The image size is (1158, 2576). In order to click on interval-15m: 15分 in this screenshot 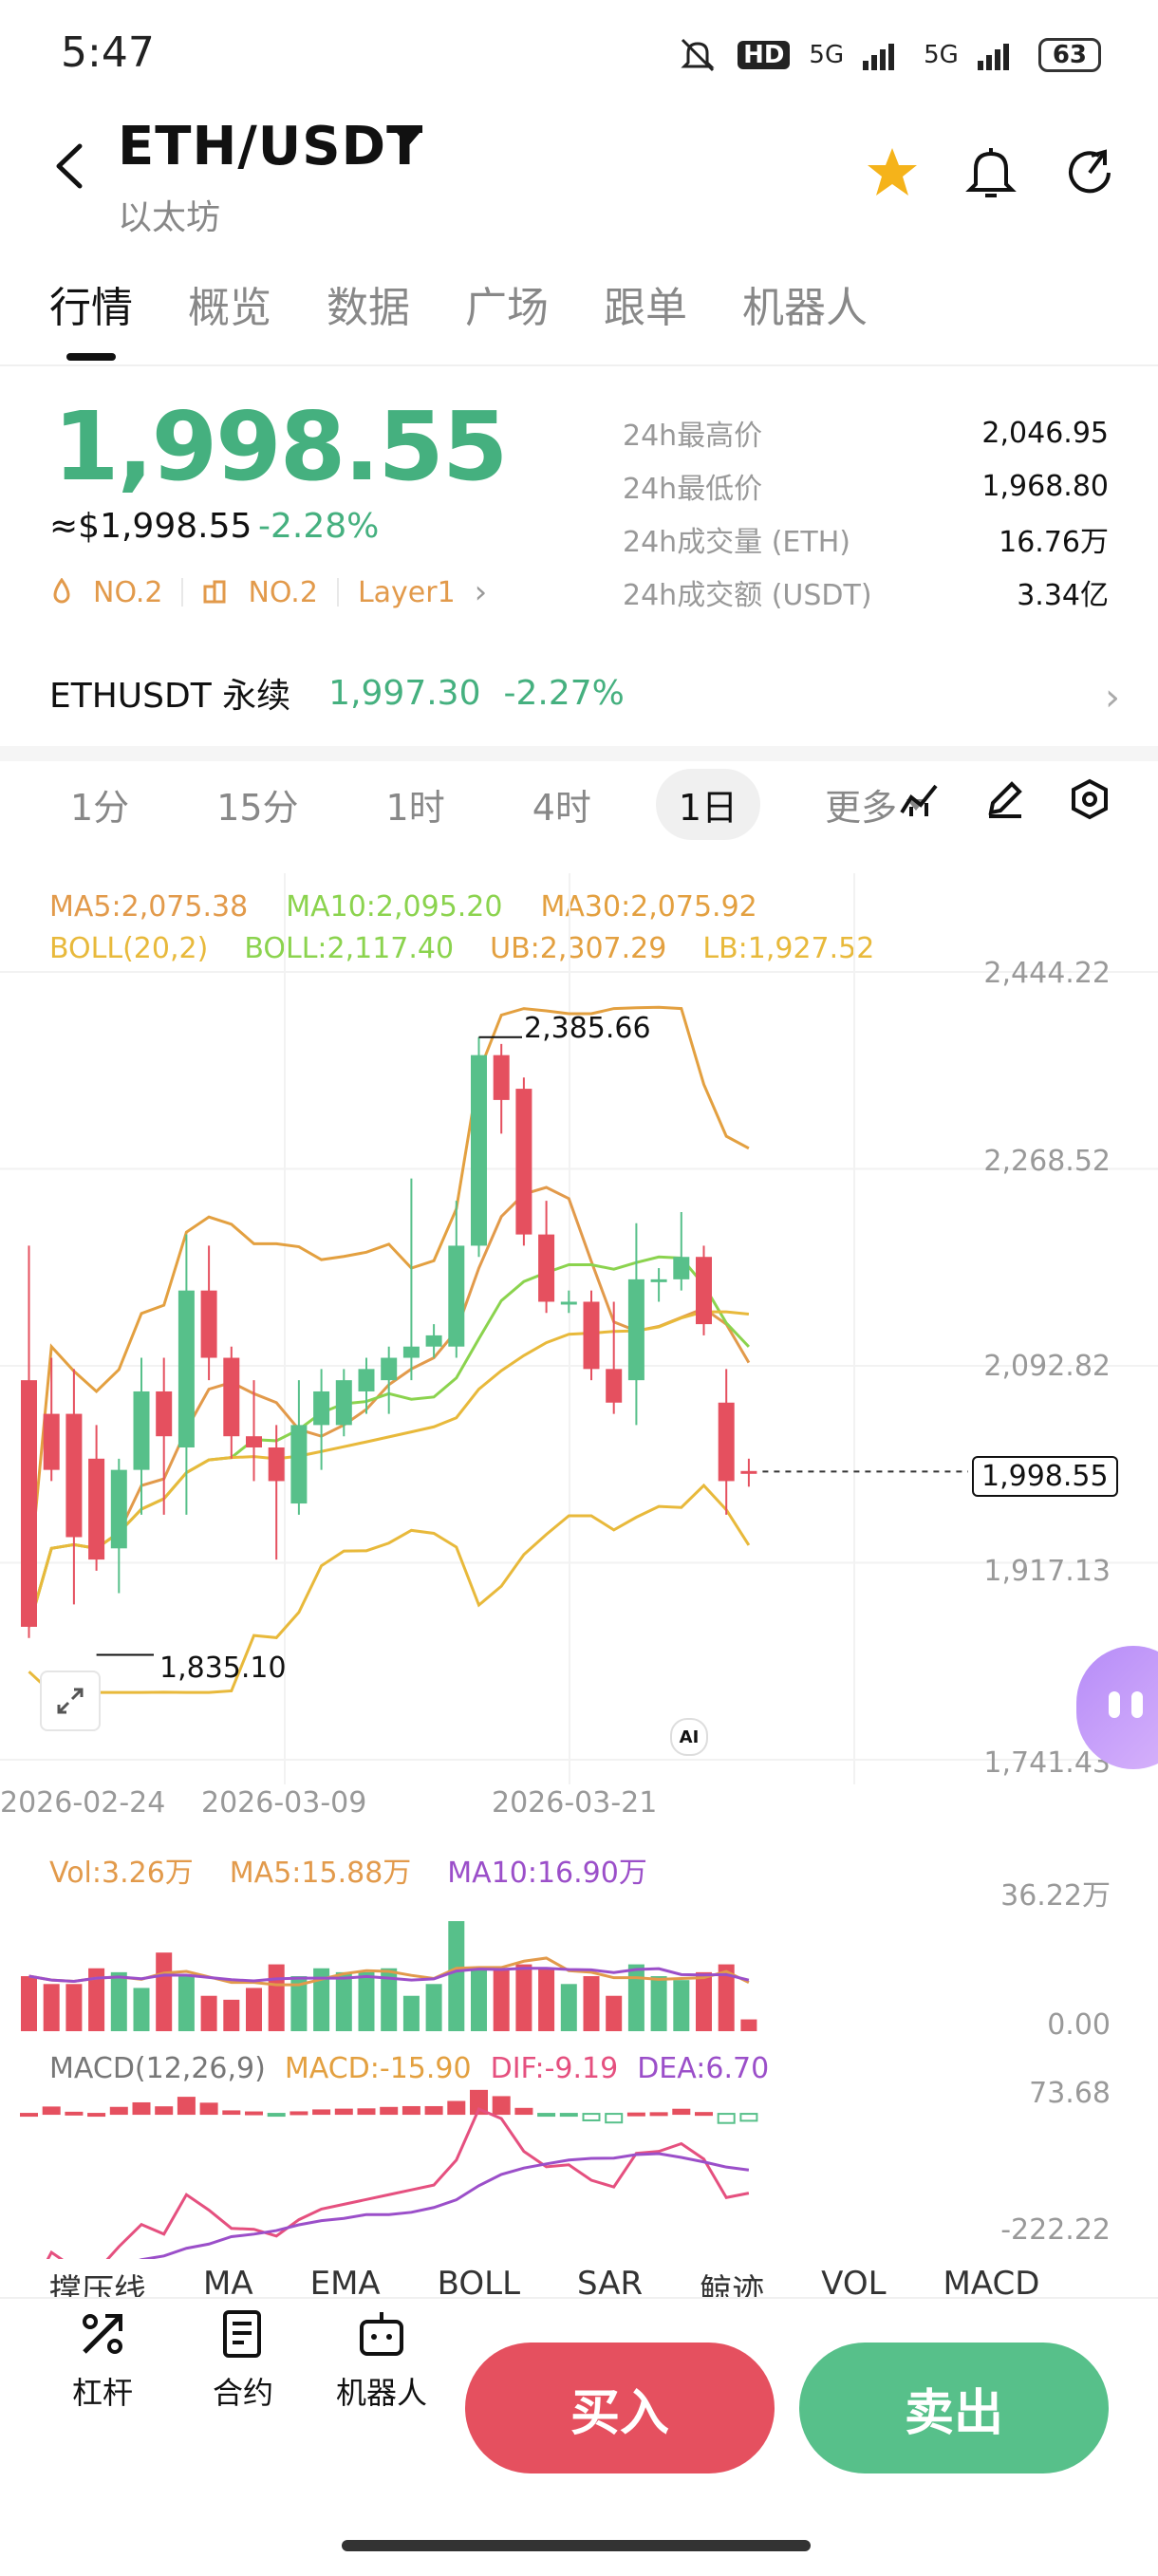, I will do `click(257, 808)`.